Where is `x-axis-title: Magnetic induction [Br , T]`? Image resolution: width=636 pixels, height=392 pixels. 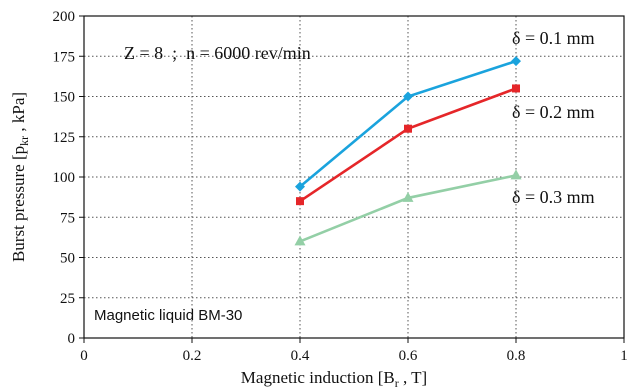 x-axis-title: Magnetic induction [Br , T] is located at coordinates (334, 379).